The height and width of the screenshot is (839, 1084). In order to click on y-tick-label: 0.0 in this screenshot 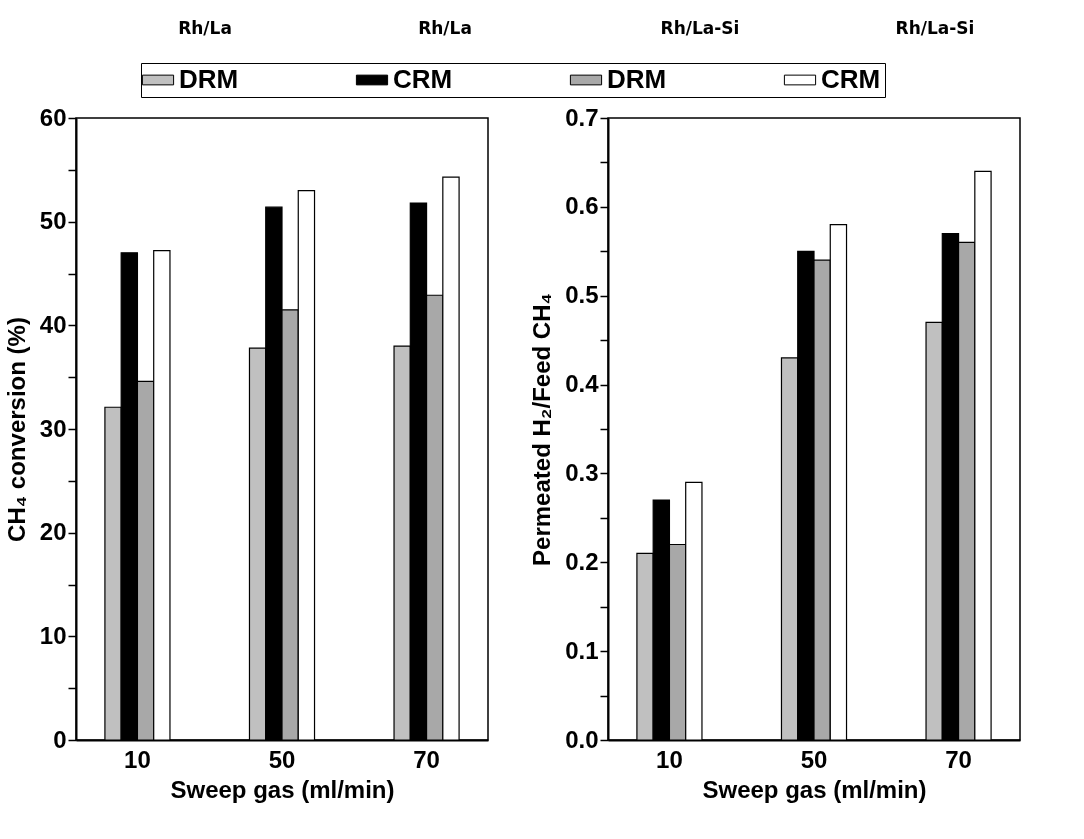, I will do `click(582, 739)`.